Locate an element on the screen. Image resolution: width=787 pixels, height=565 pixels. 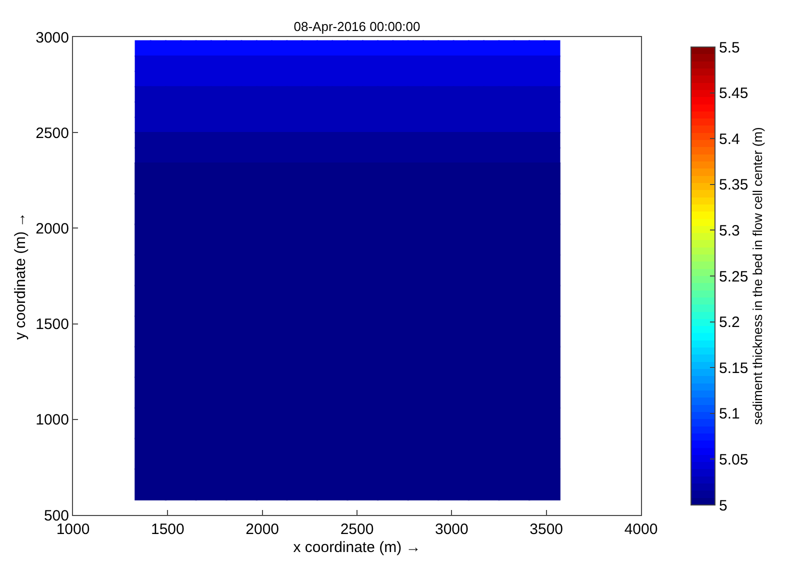
x-tick-label: 3500 is located at coordinates (547, 529).